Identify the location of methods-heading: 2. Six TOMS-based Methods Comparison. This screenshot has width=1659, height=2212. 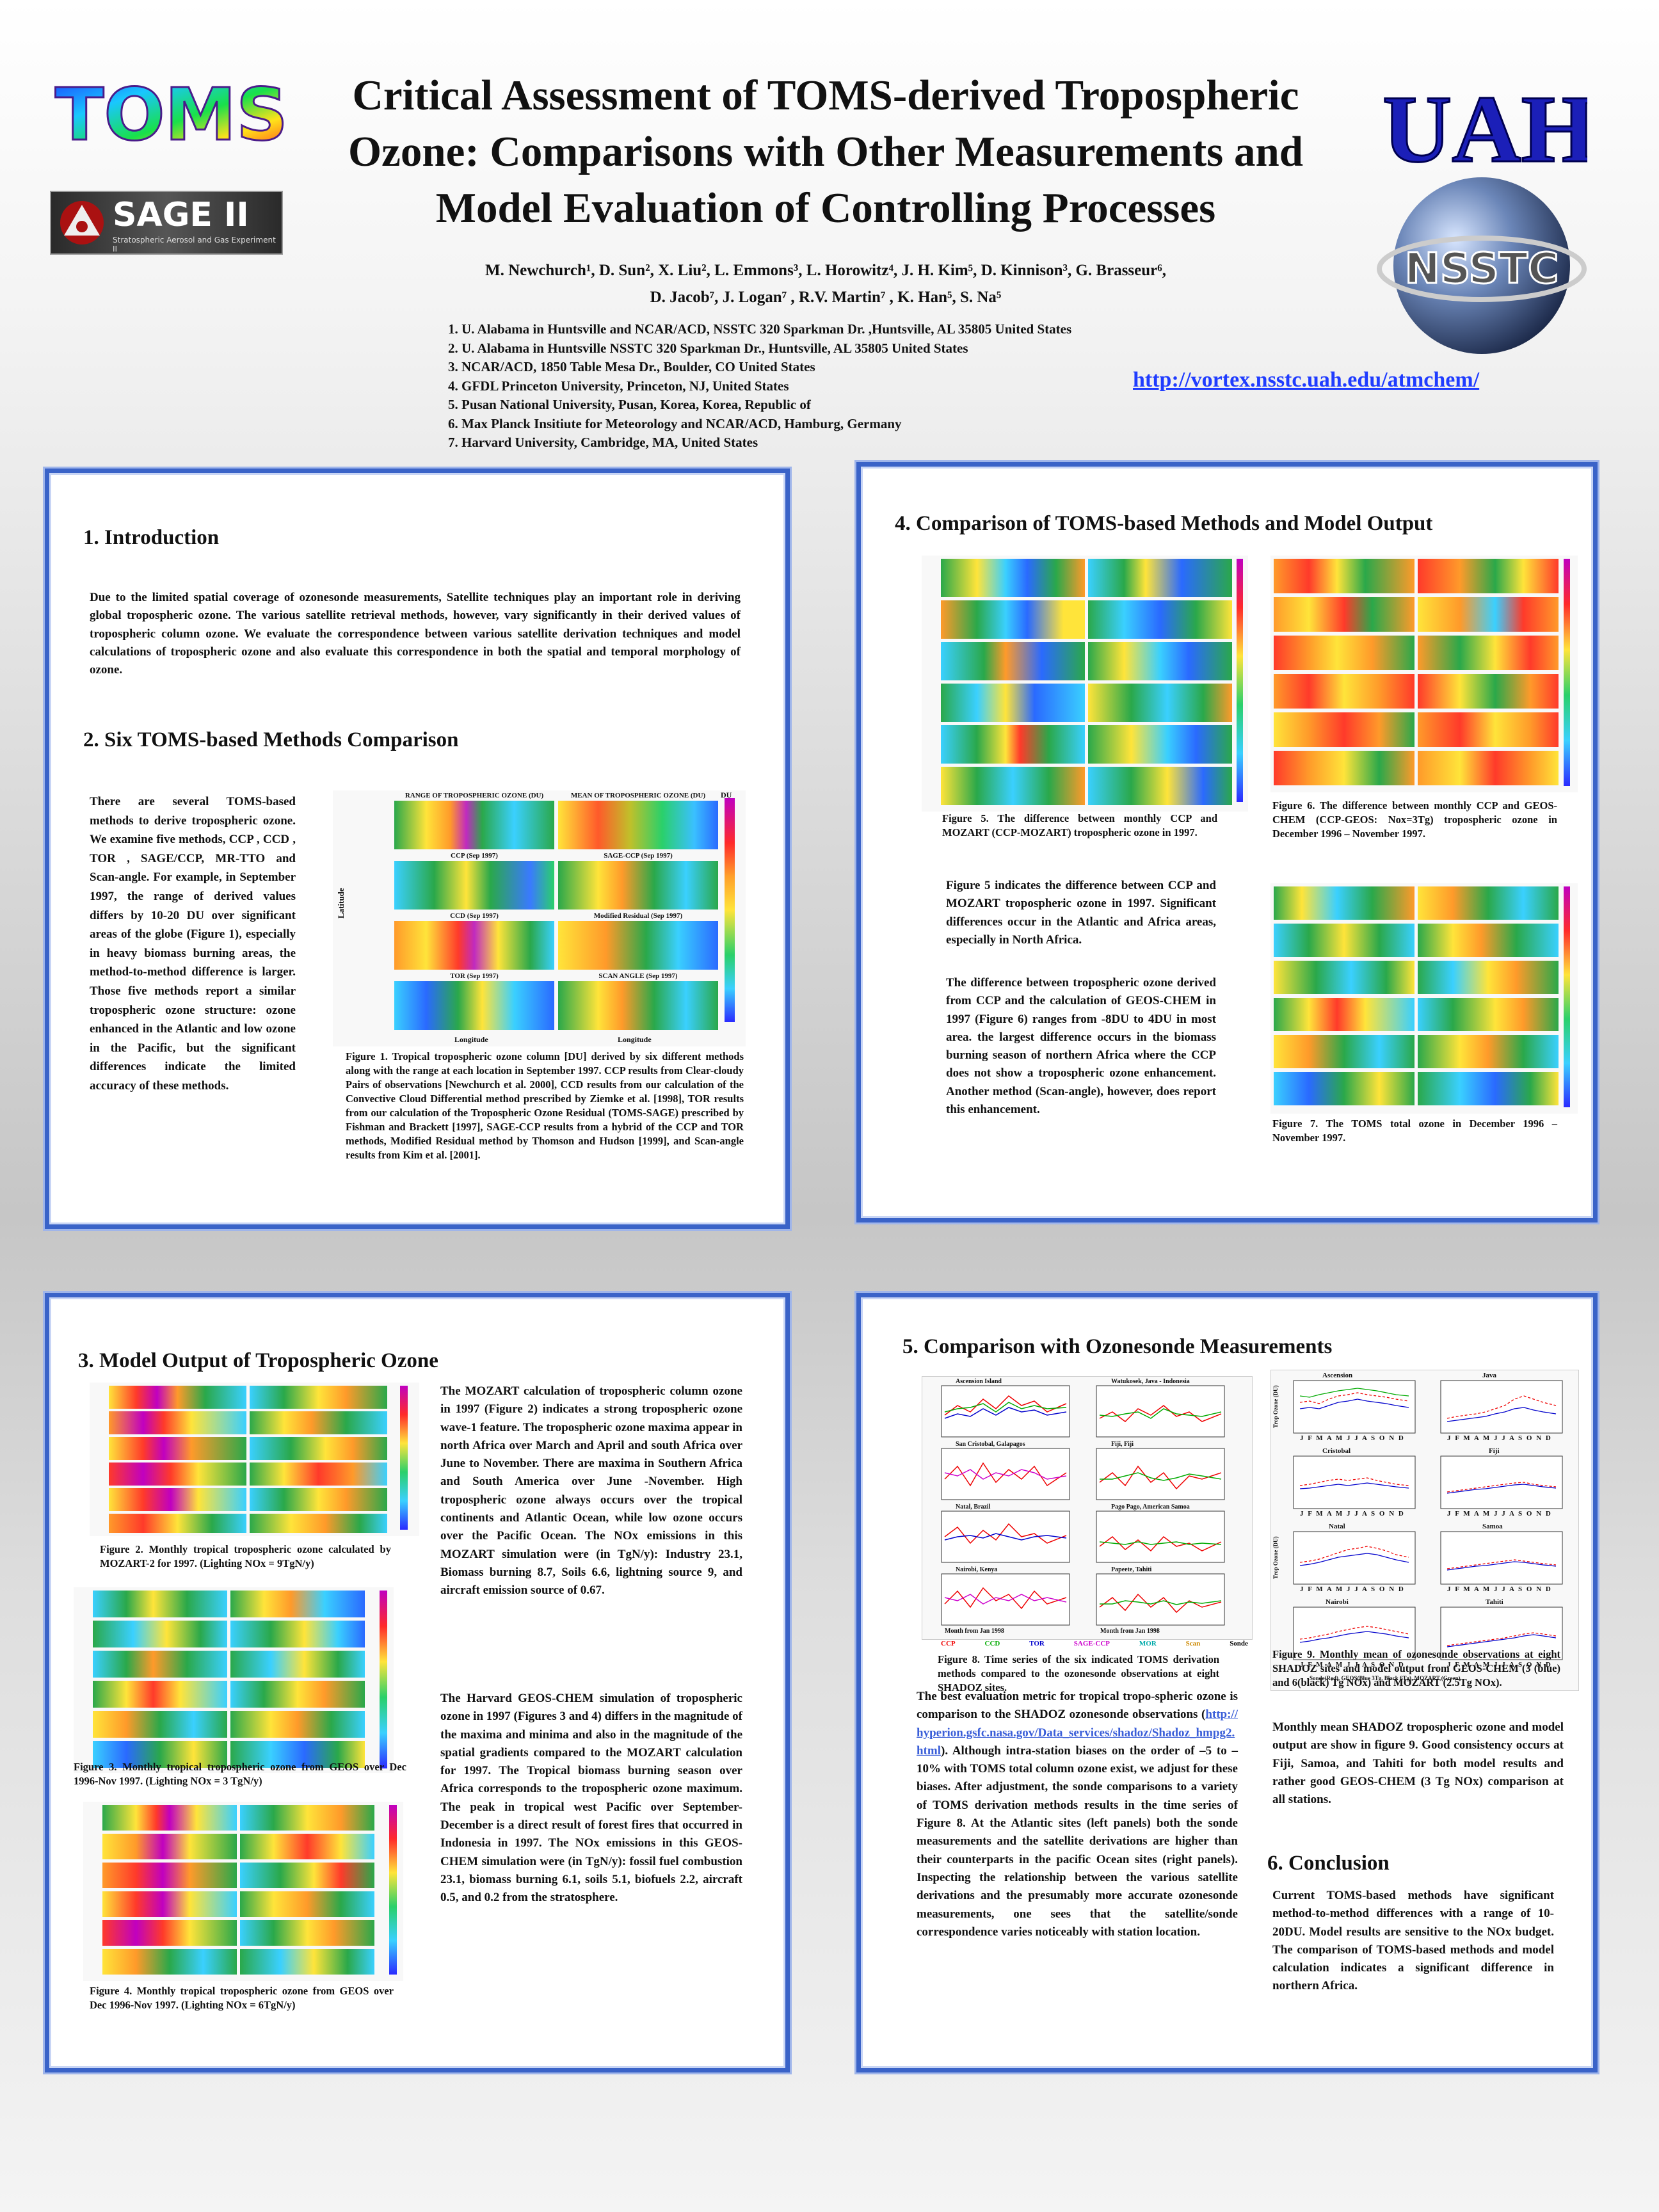
(271, 739).